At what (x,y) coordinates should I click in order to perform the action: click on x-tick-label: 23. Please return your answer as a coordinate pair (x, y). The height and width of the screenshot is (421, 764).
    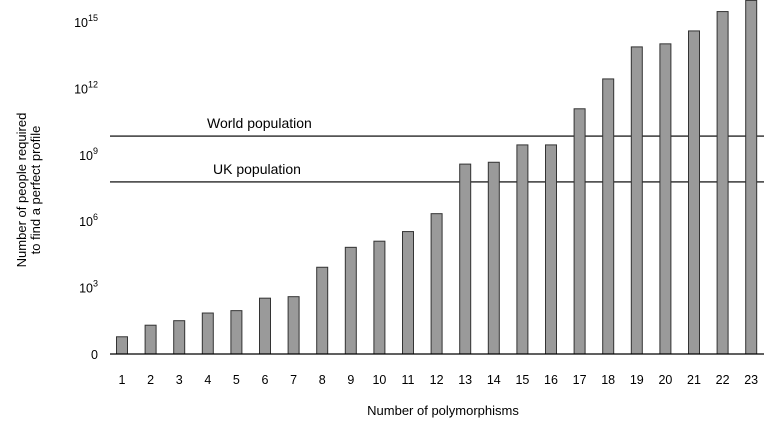
    Looking at the image, I should click on (751, 380).